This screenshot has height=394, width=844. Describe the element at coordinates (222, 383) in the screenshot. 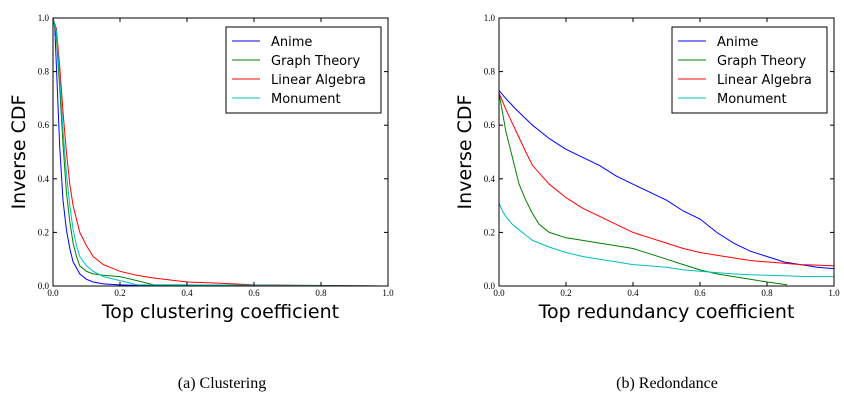

I see `figure-caption: (a) Clustering` at that location.